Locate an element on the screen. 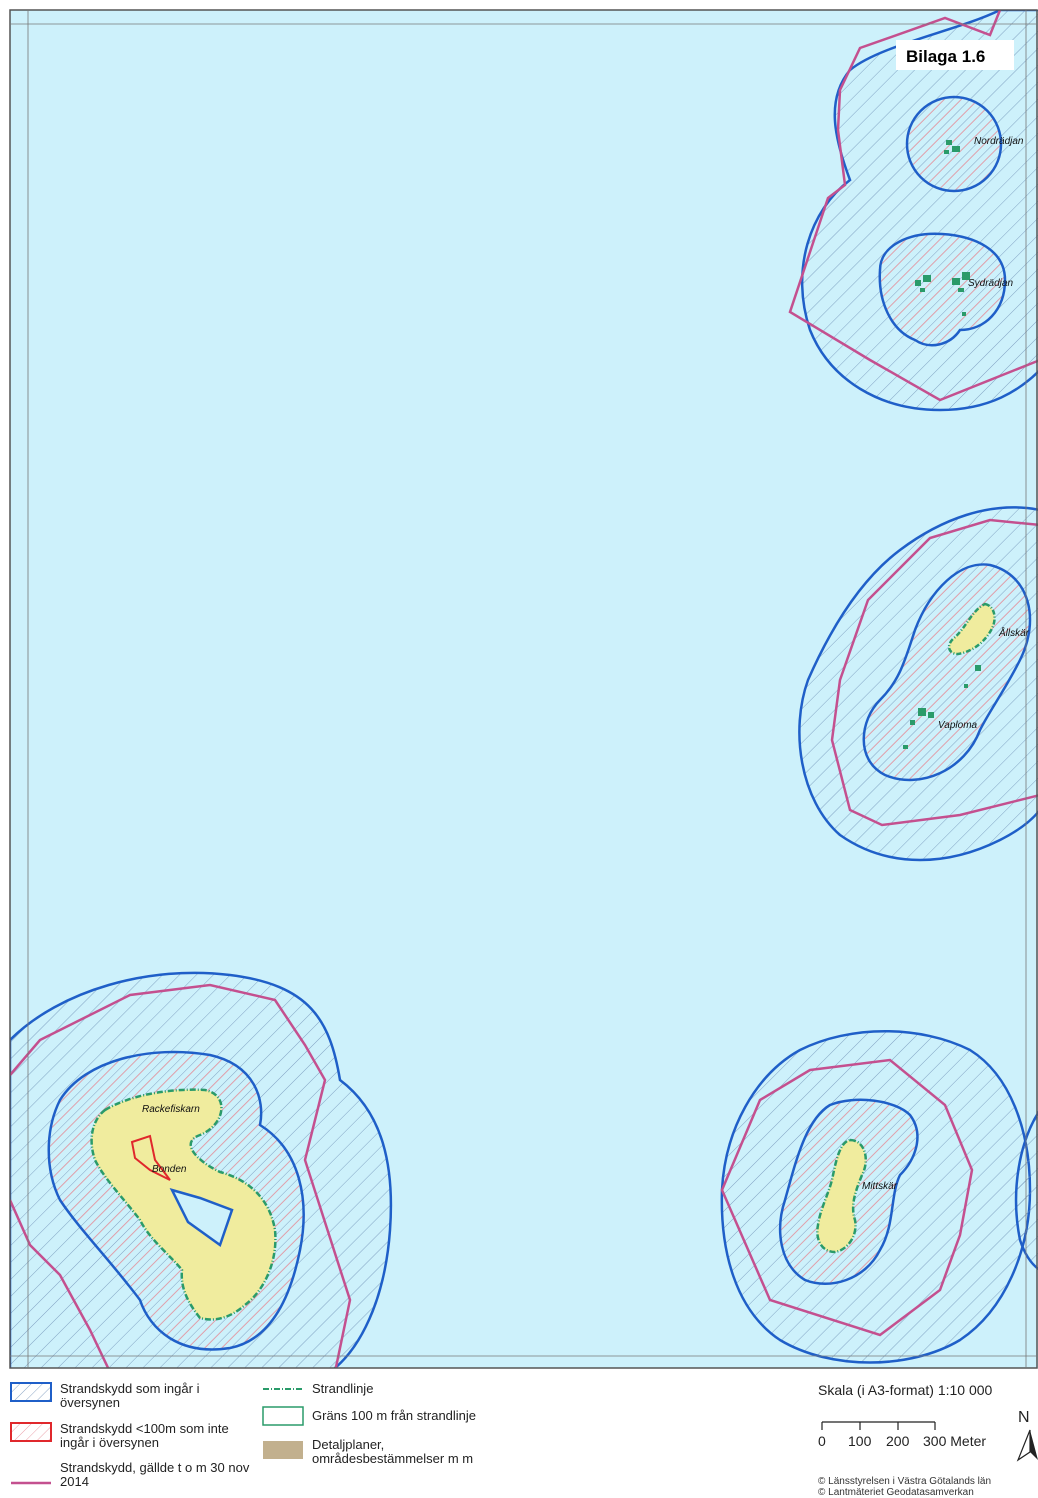 The image size is (1038, 1498). legend-label: Strandskydd som ingår i översynen is located at coordinates (130, 1395).